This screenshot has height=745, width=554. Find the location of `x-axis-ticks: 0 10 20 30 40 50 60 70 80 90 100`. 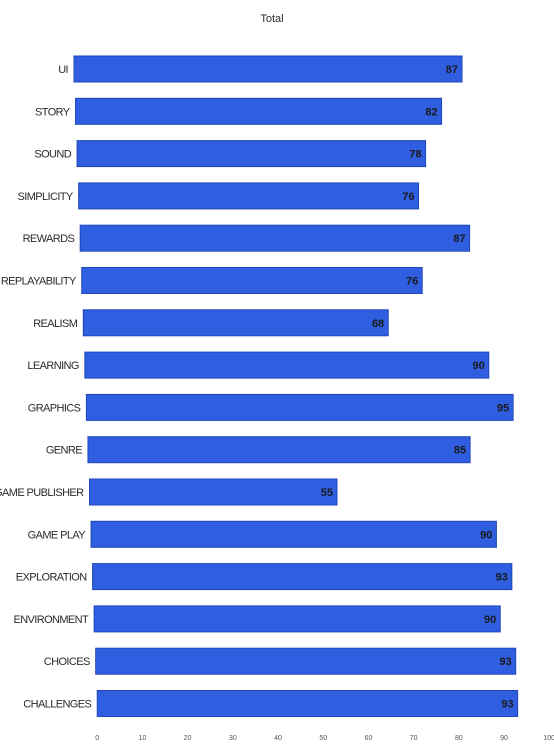

x-axis-ticks: 0 10 20 30 40 50 60 70 80 90 100 is located at coordinates (324, 738).